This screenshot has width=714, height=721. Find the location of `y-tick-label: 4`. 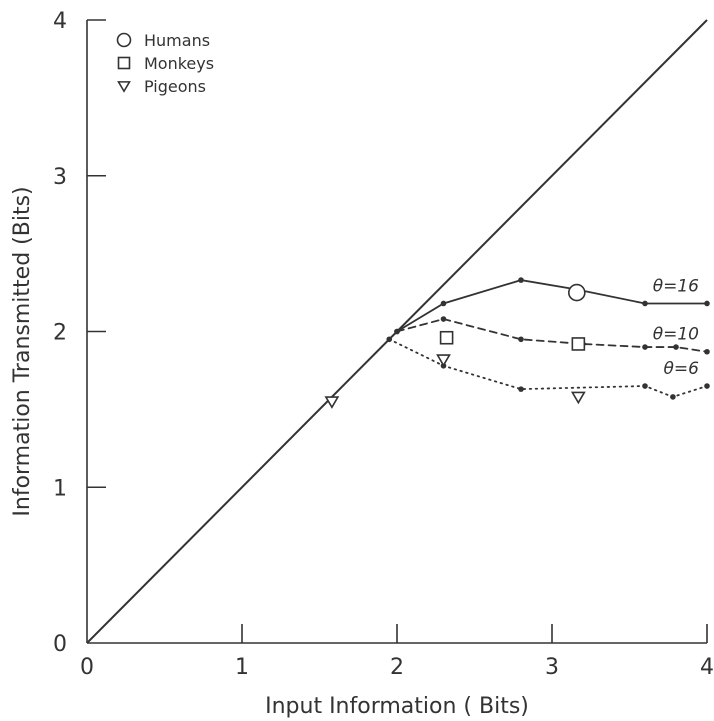

y-tick-label: 4 is located at coordinates (60, 21).